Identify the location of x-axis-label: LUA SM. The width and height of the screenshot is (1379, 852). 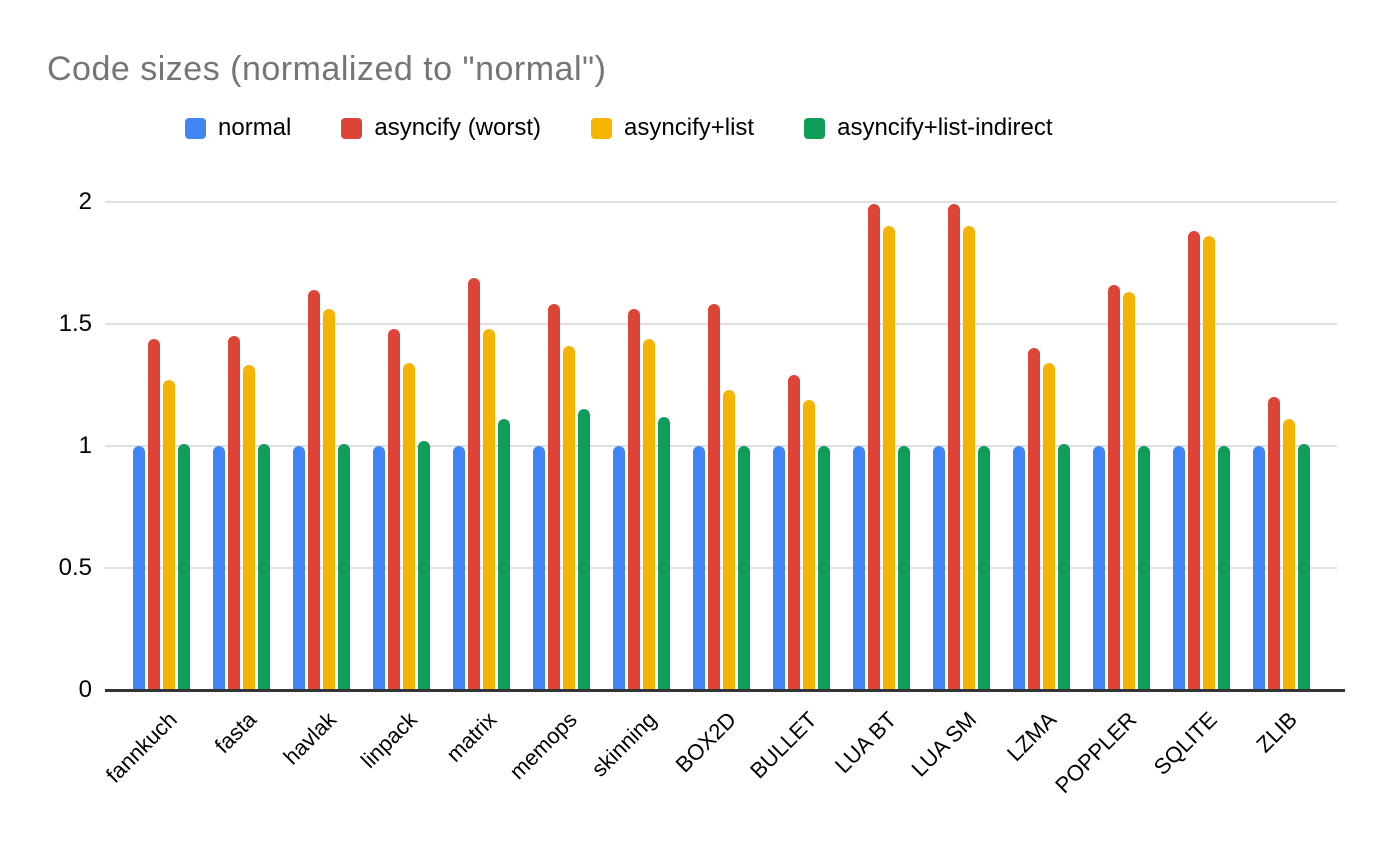
(944, 744).